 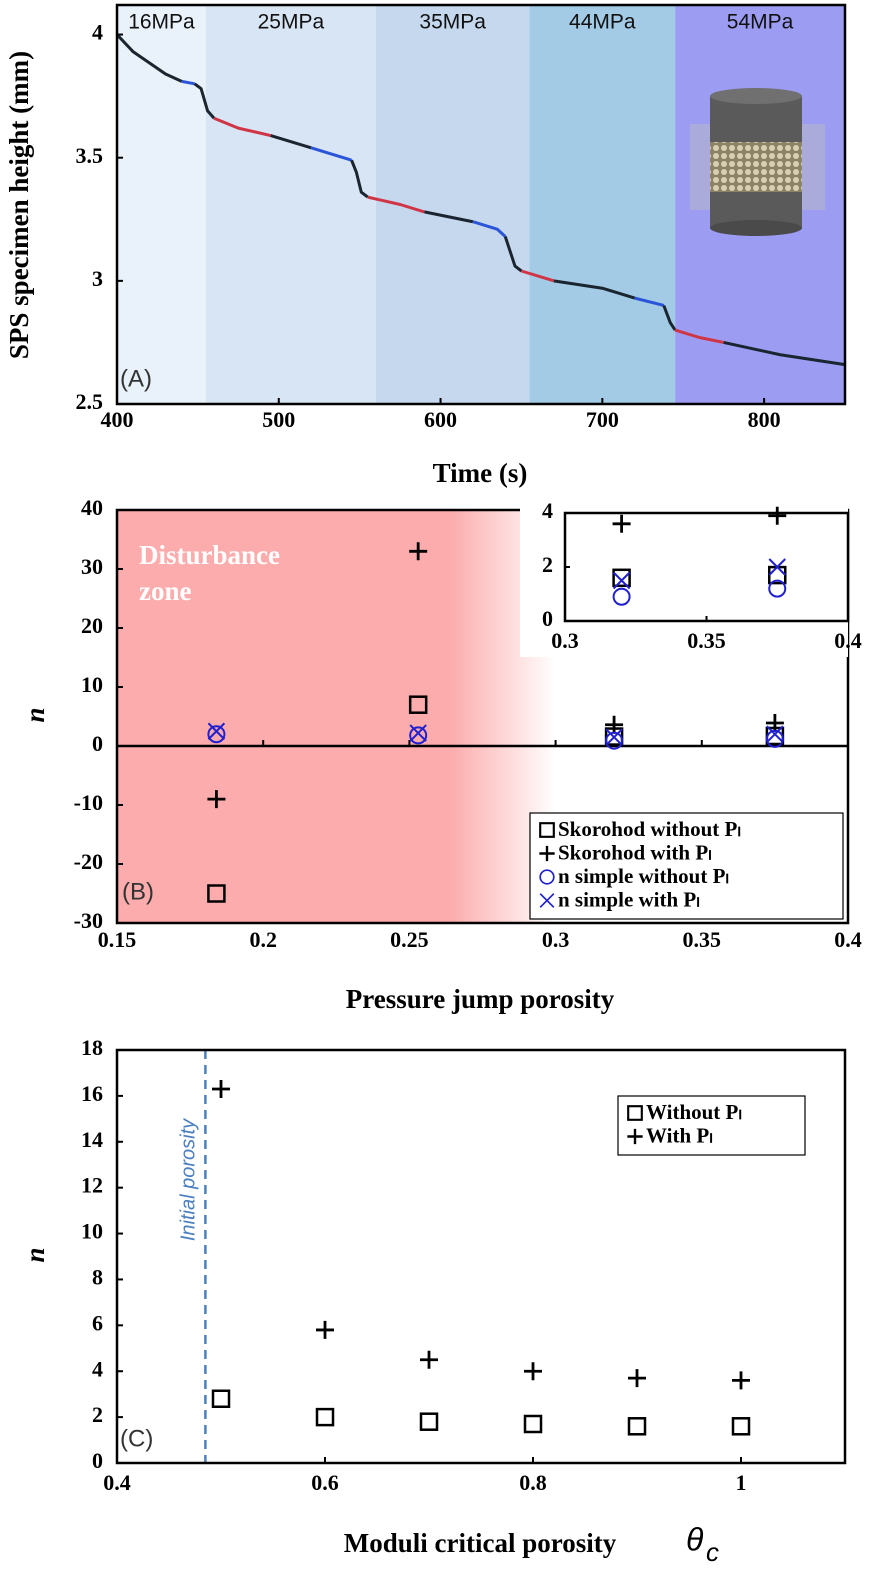 I want to click on y-tick-label: -30, so click(x=88, y=920).